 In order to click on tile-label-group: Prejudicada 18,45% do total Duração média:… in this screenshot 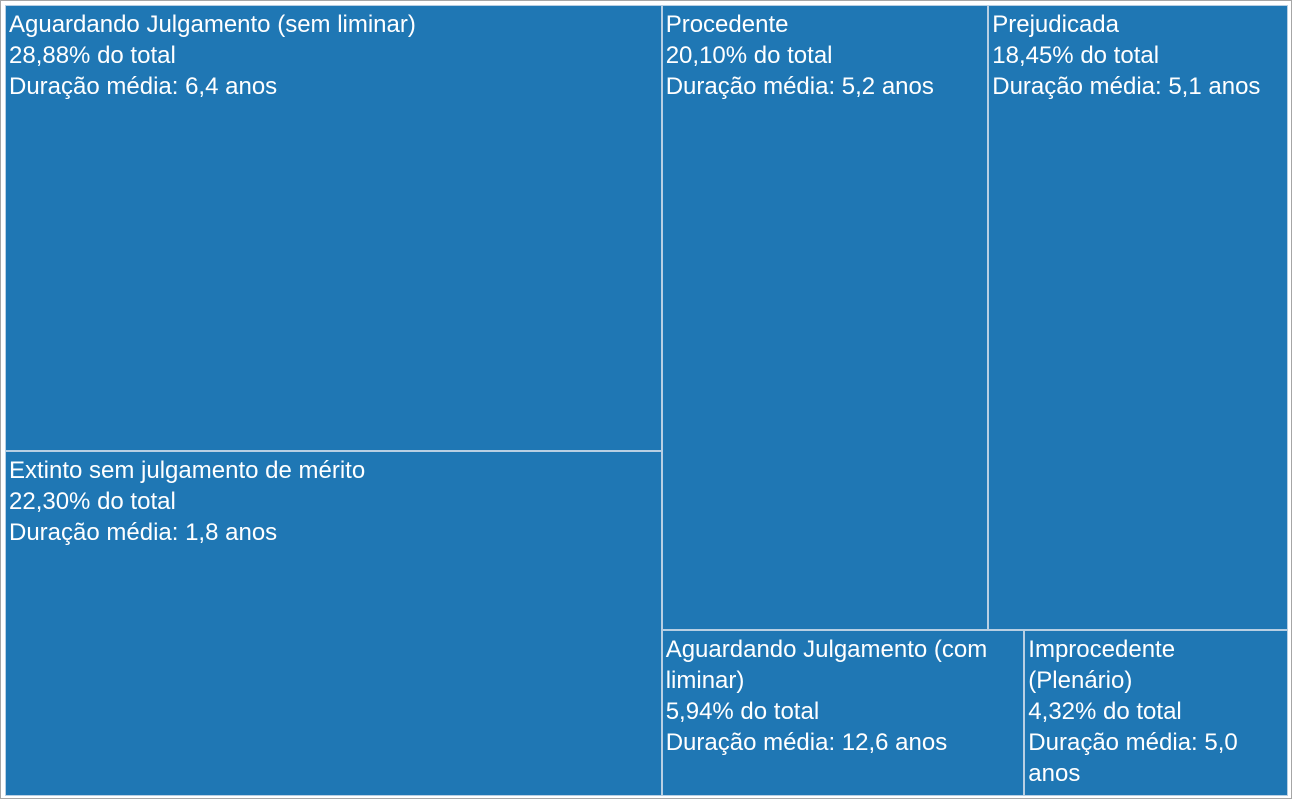, I will do `click(1138, 55)`.